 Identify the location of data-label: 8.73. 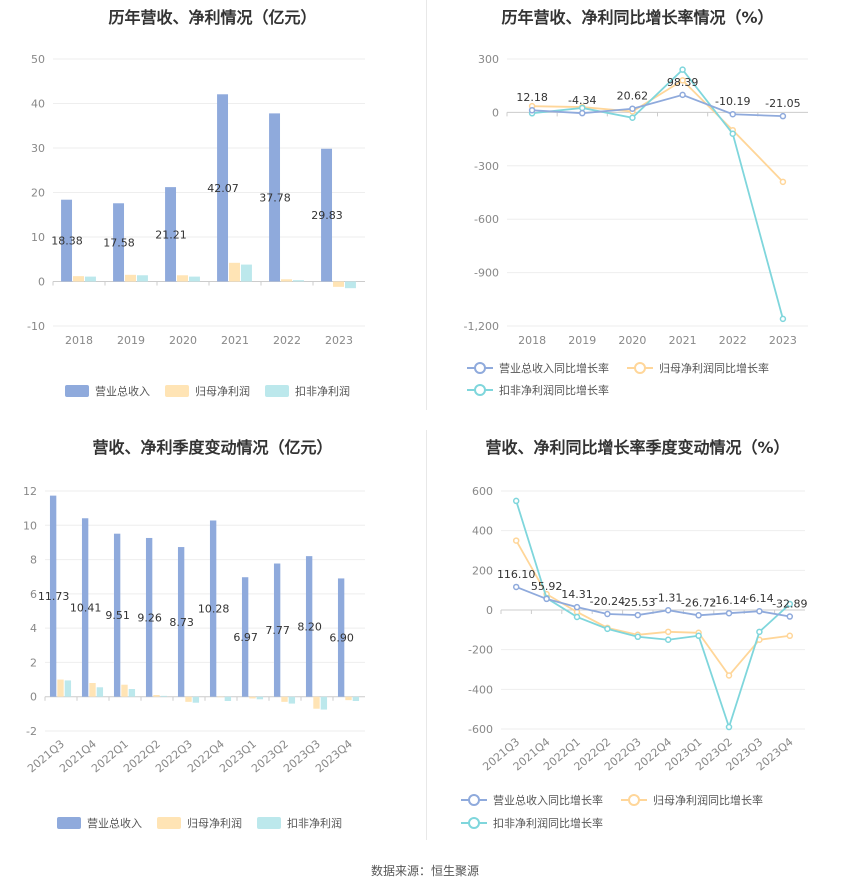
(181, 622).